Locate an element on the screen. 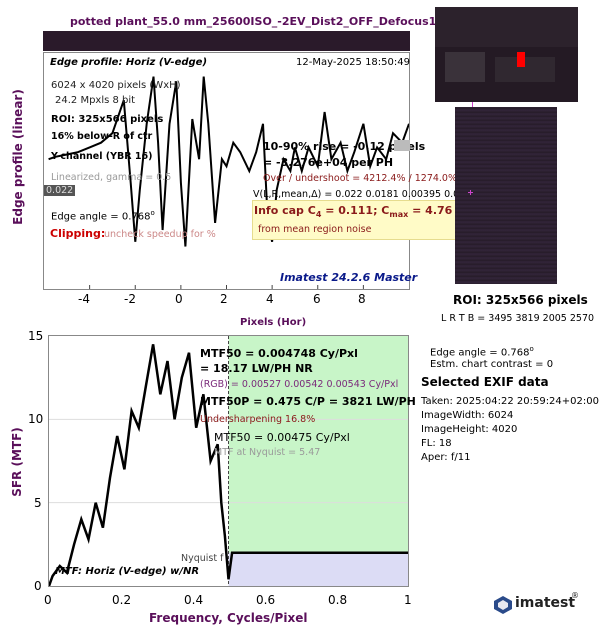 The height and width of the screenshot is (630, 610). mtf-xtick: 1 is located at coordinates (408, 600).